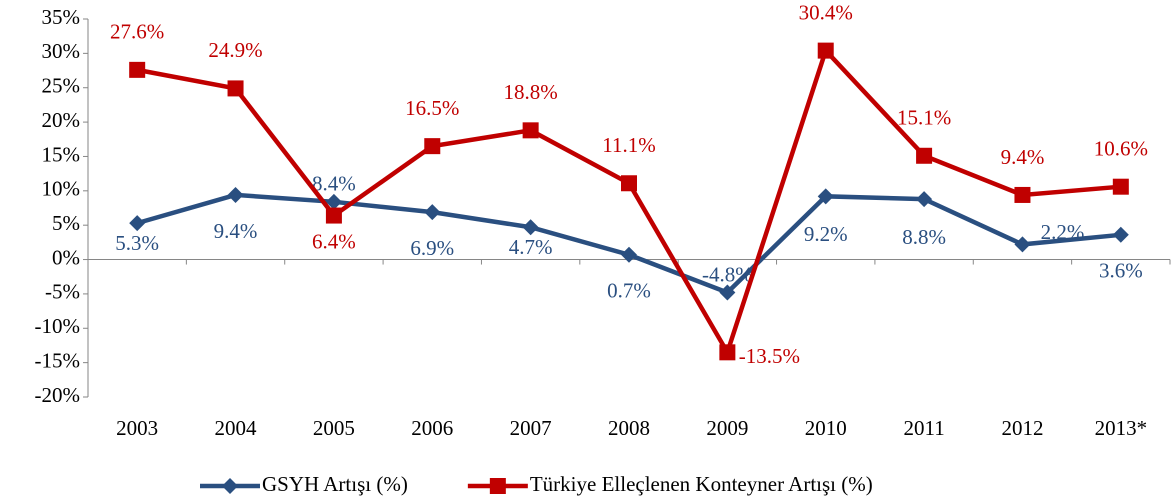  What do you see at coordinates (628, 145) in the screenshot?
I see `data-label: 11.1%` at bounding box center [628, 145].